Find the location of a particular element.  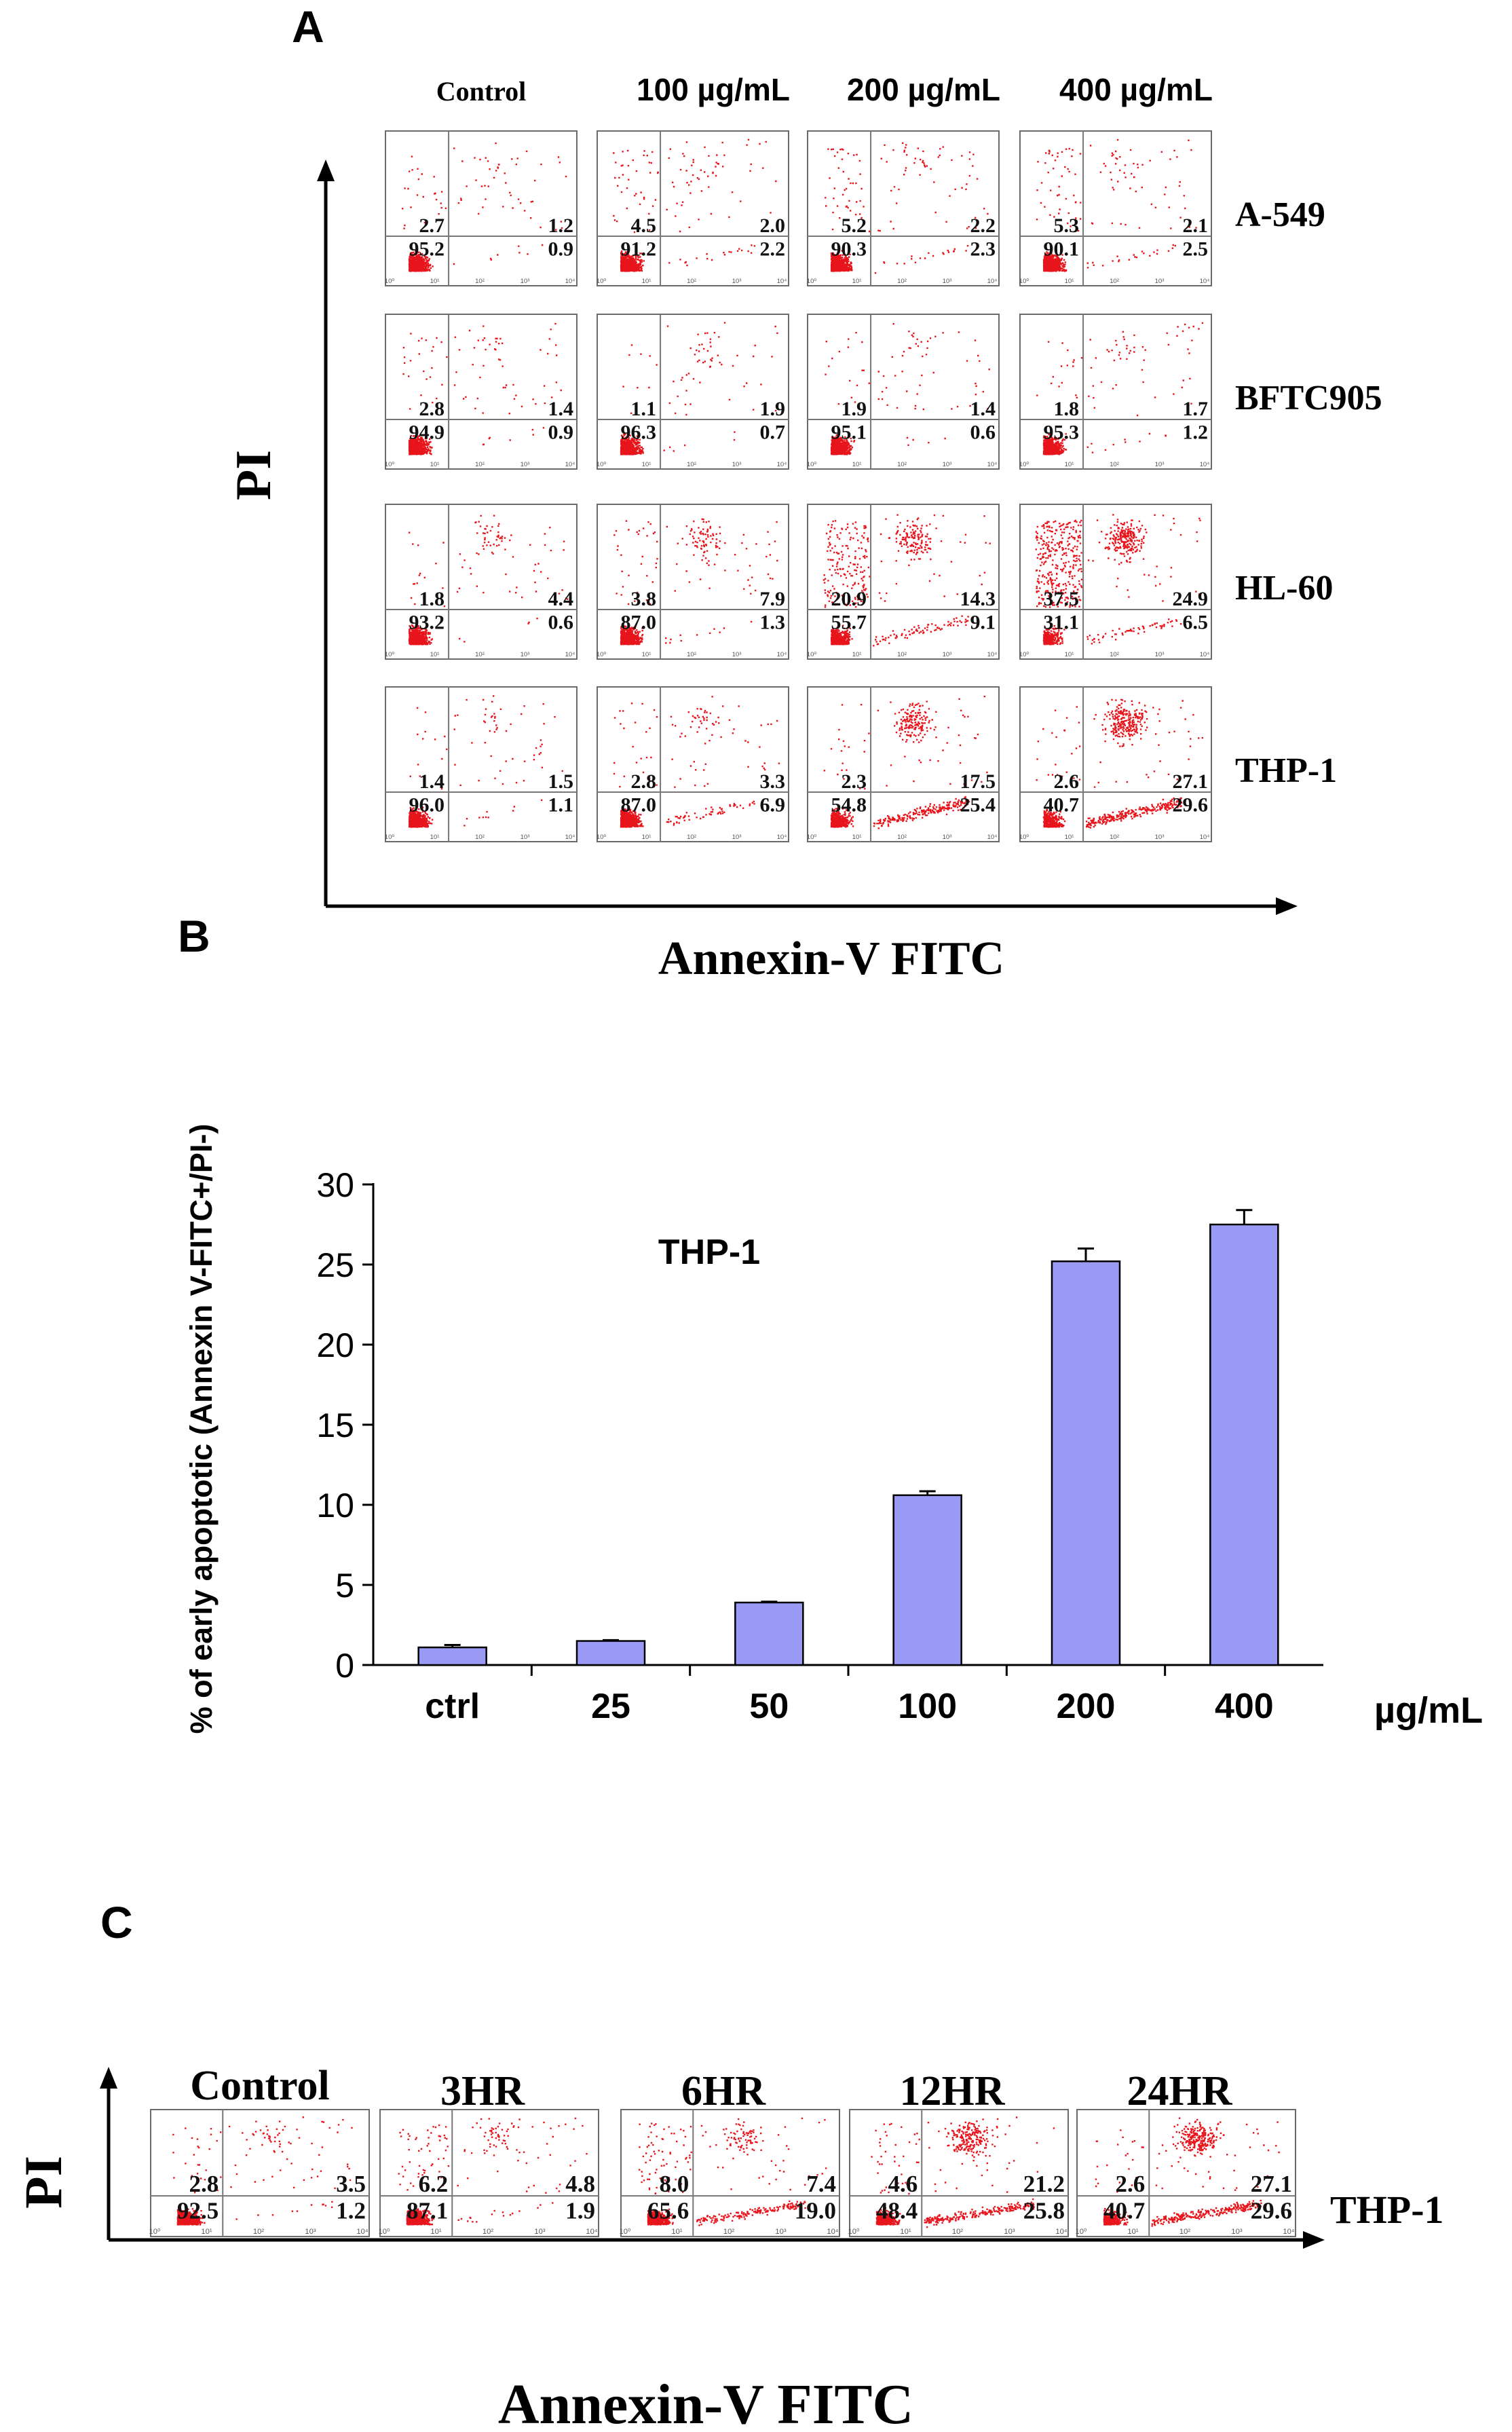

upper-right-percent: 7.9 is located at coordinates (773, 599).